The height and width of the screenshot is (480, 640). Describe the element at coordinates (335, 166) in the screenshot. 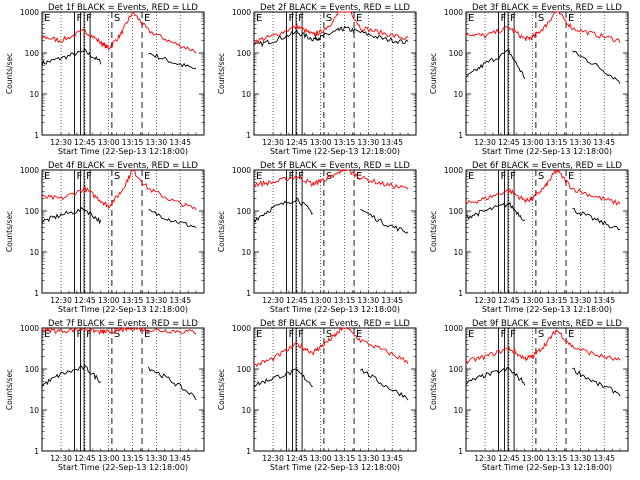

I see `panel-title: Det 5f BLACK = Events, RED = LLD` at that location.